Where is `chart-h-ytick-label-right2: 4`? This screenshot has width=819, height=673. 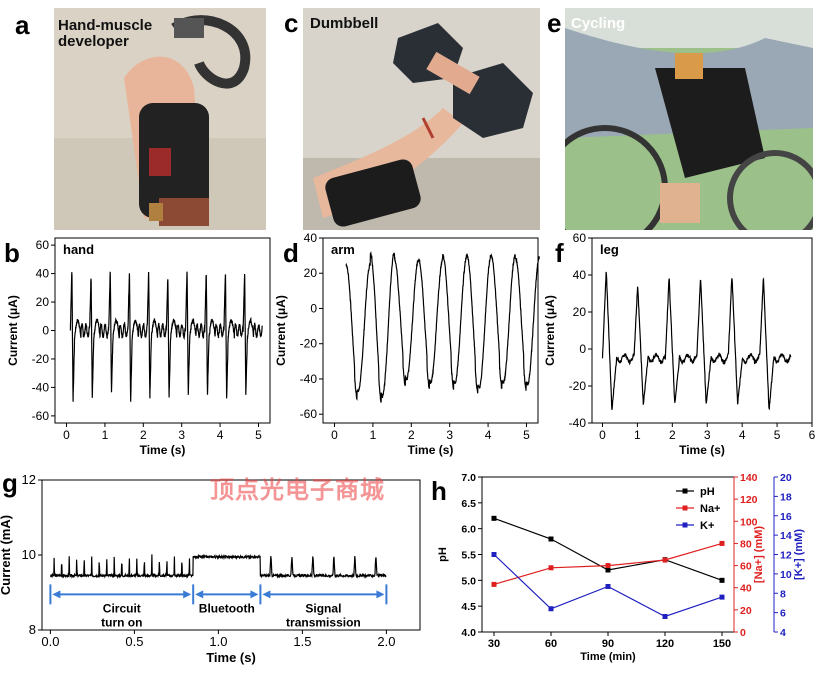 chart-h-ytick-label-right2: 4 is located at coordinates (783, 633).